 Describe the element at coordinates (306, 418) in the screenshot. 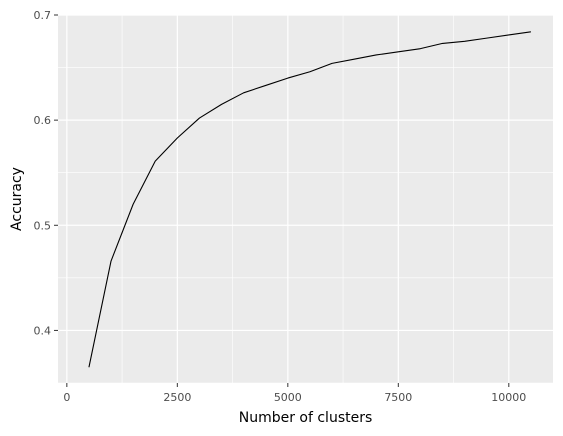

I see `x-axis-title: Number of clusters` at that location.